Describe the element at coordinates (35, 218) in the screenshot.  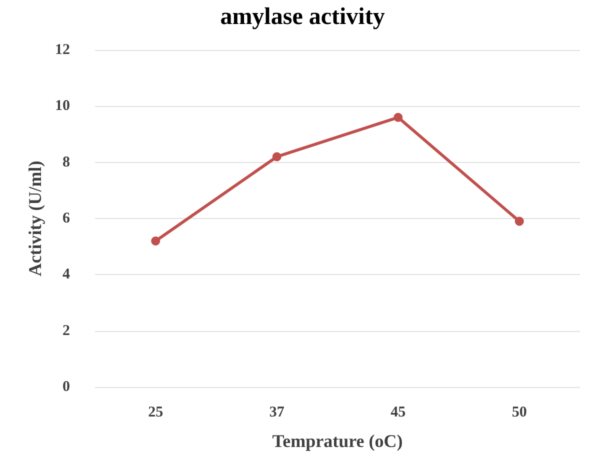
I see `y-axis-title: Activity (U/ml)` at that location.